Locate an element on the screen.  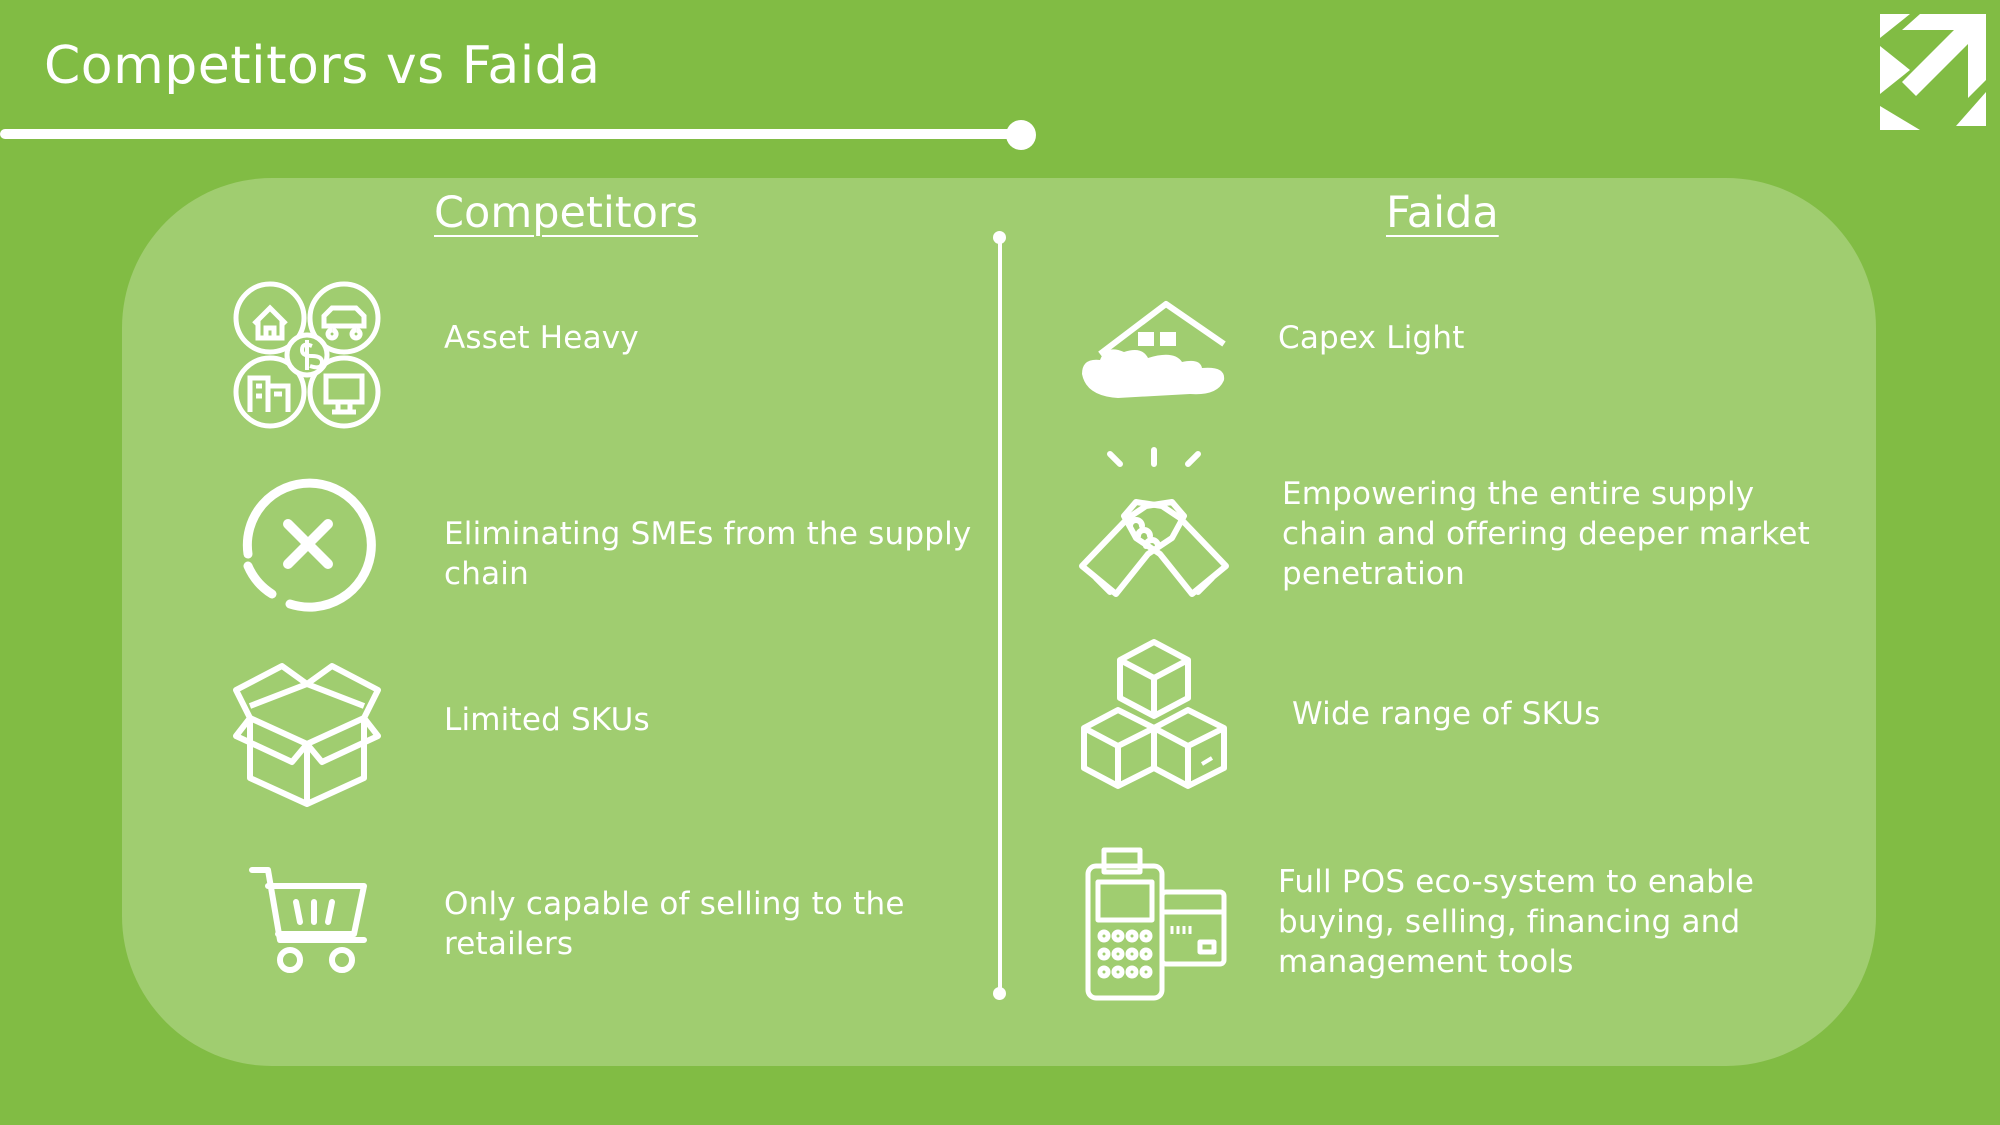
faida-heading: Faida is located at coordinates (1442, 213).